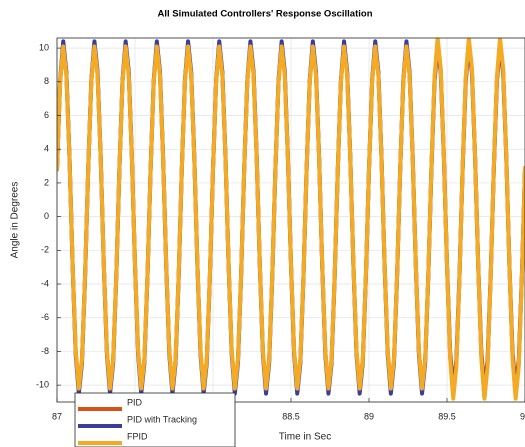 The height and width of the screenshot is (447, 525). What do you see at coordinates (46, 182) in the screenshot?
I see `y-tick-label: 2` at bounding box center [46, 182].